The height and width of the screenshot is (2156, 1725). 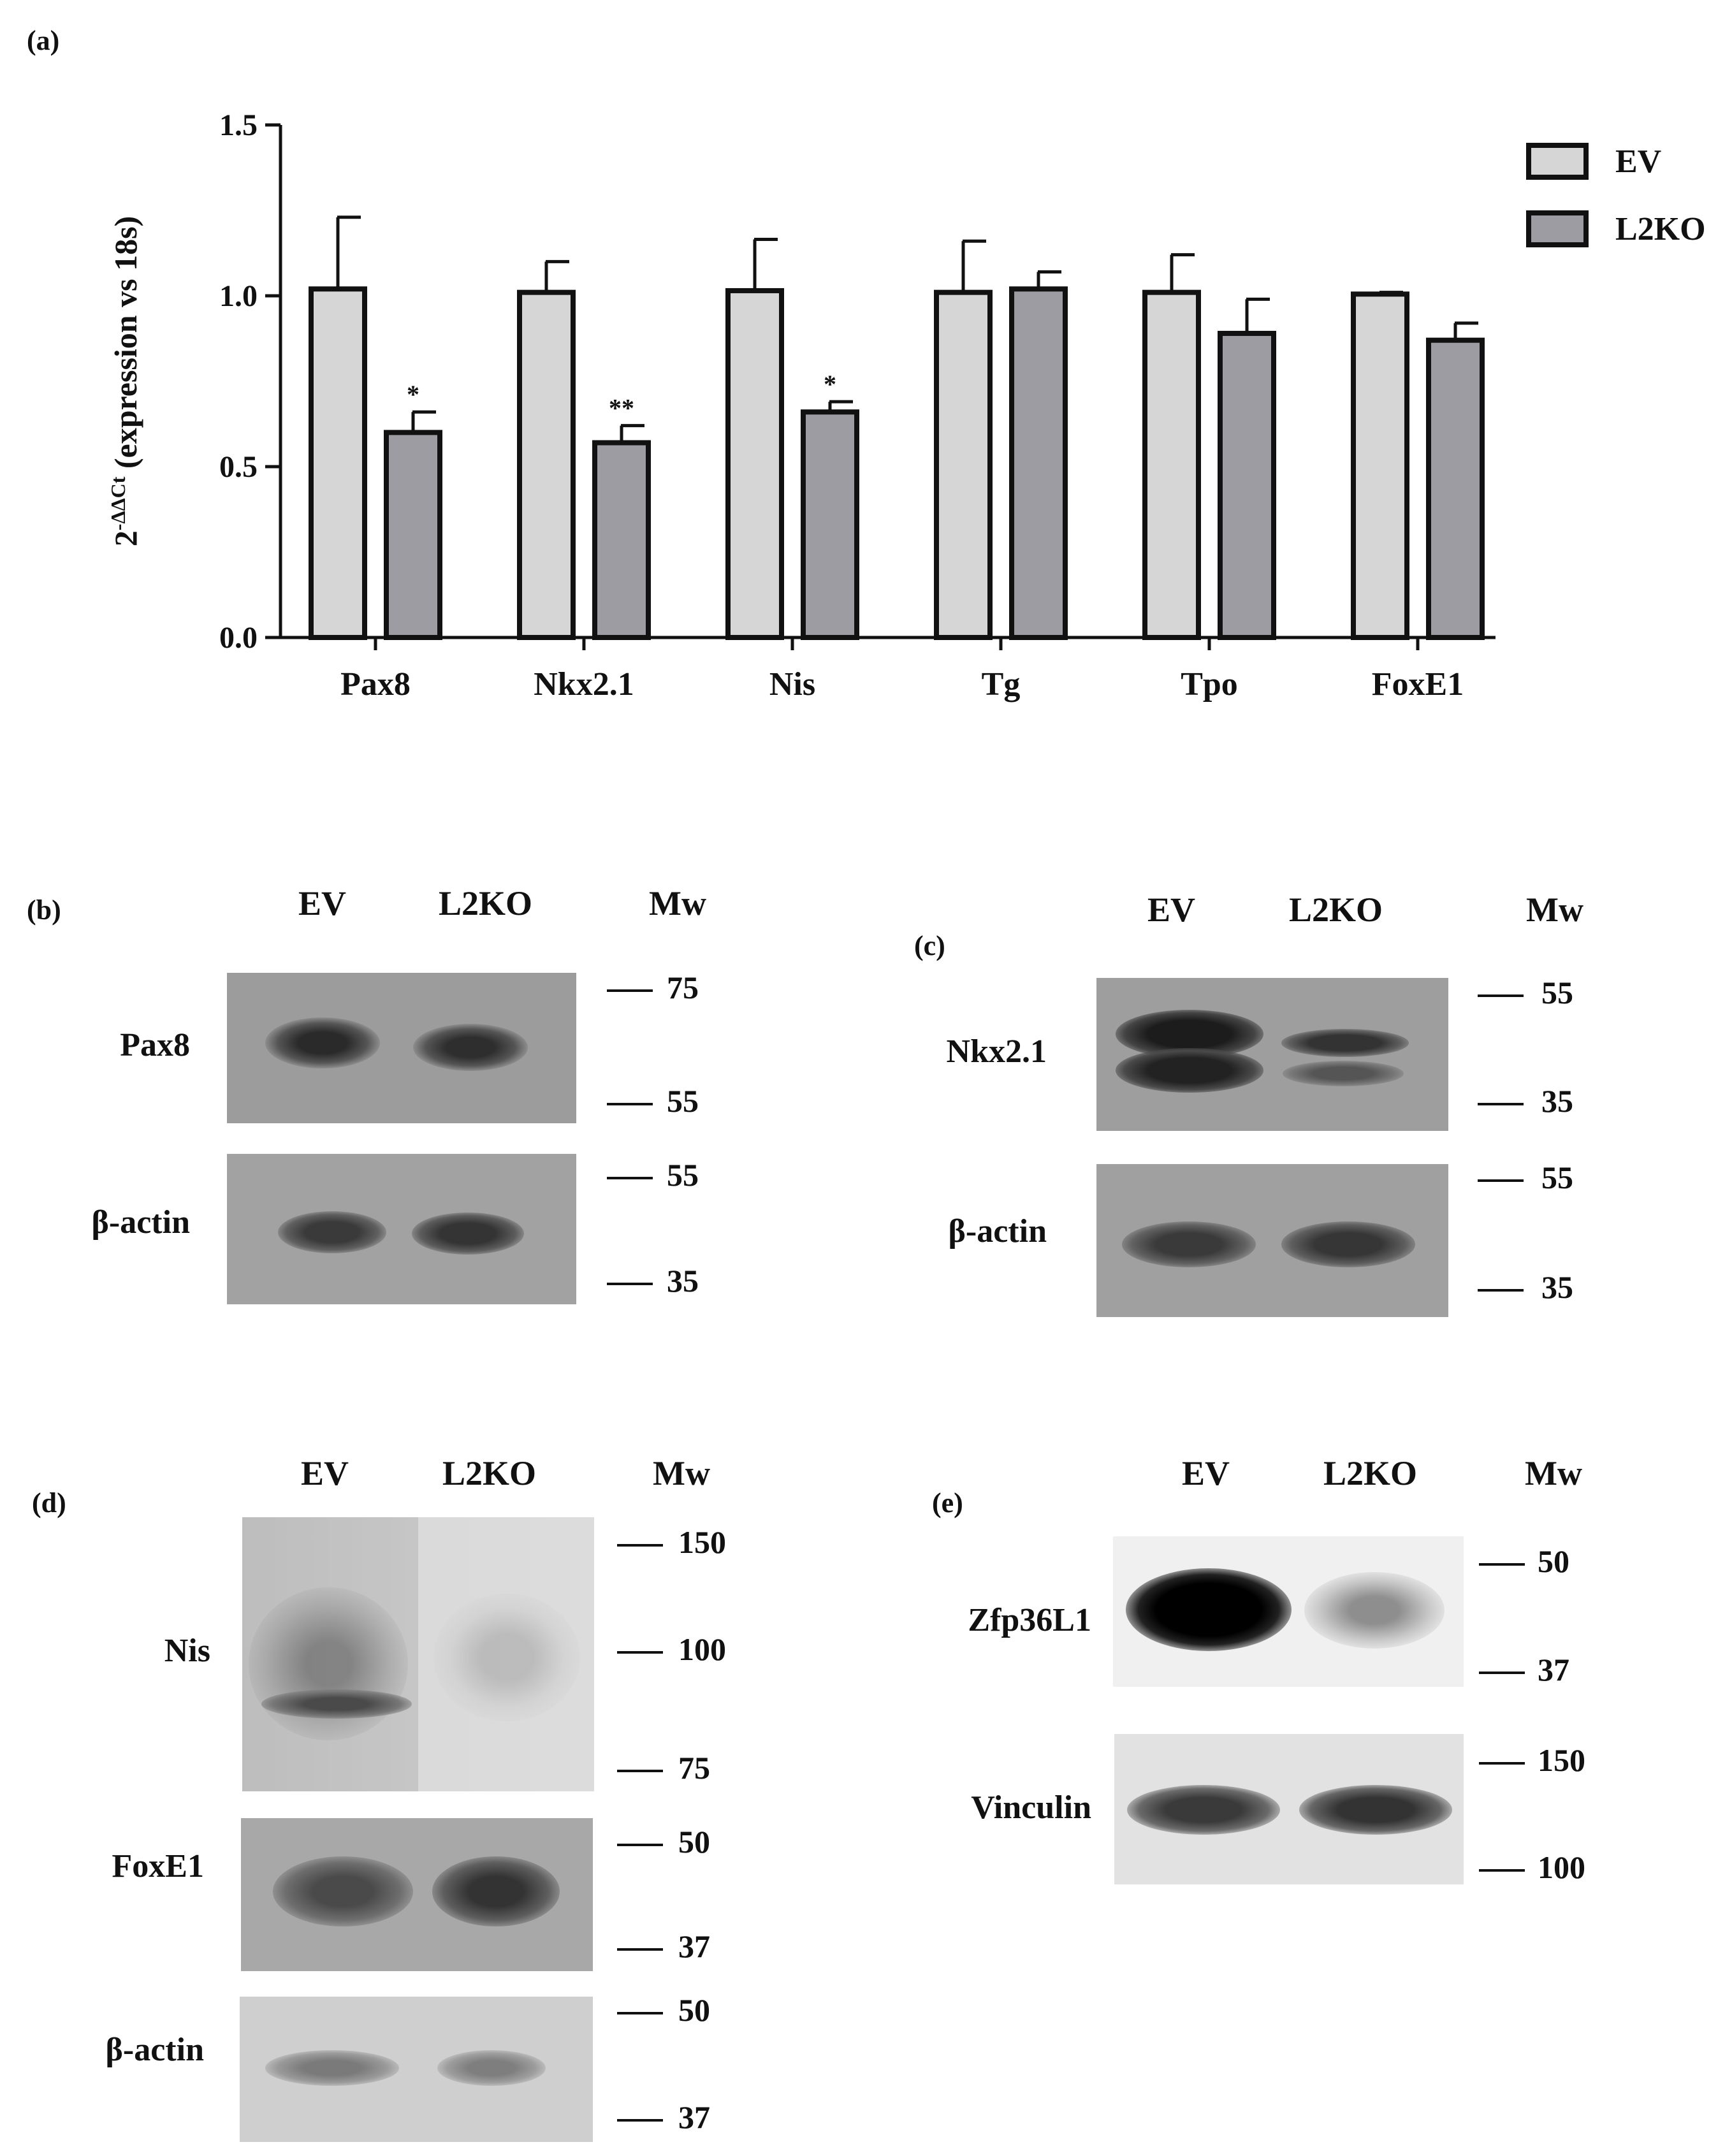 I want to click on y-tick-label: 0.0, so click(x=238, y=638).